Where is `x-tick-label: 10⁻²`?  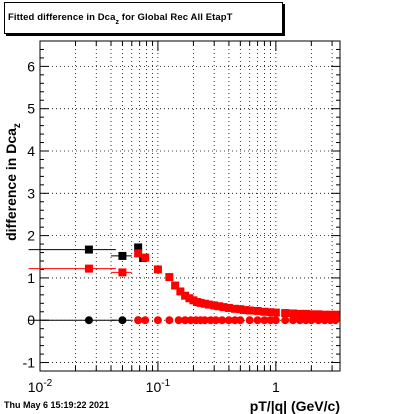
x-tick-label: 10⁻² is located at coordinates (40, 386).